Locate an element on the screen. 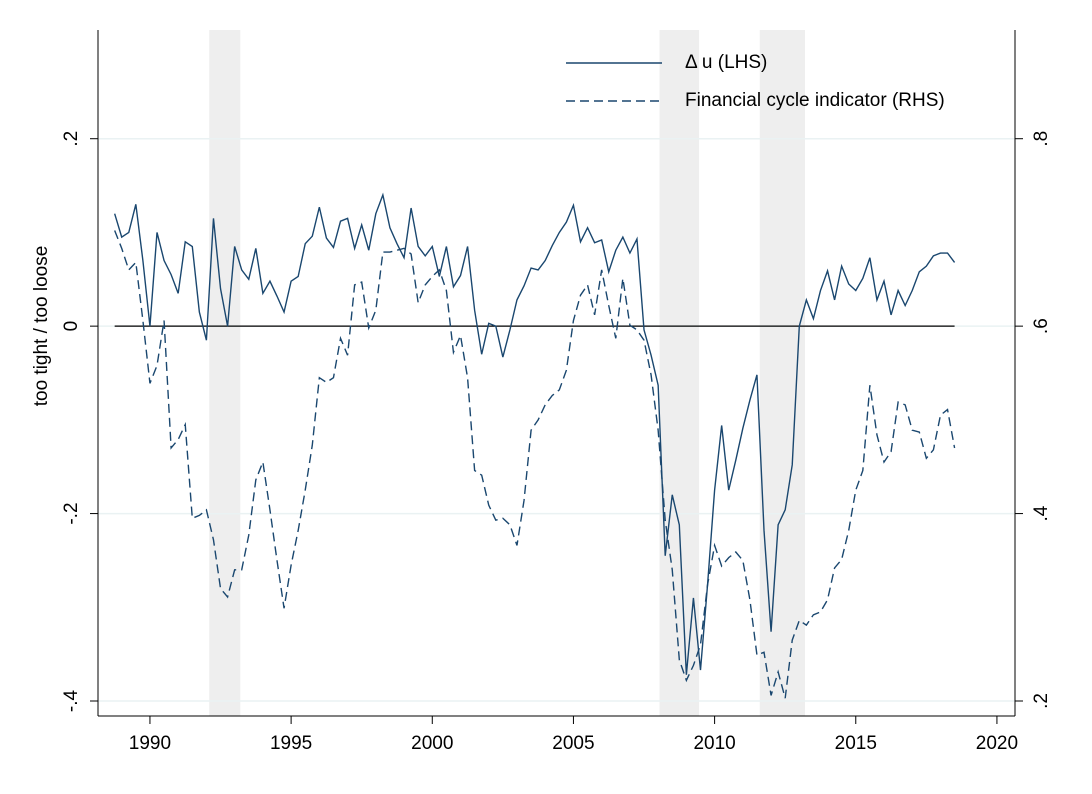 Image resolution: width=1092 pixels, height=794 pixels. y-tick-label: -.2 is located at coordinates (71, 513).